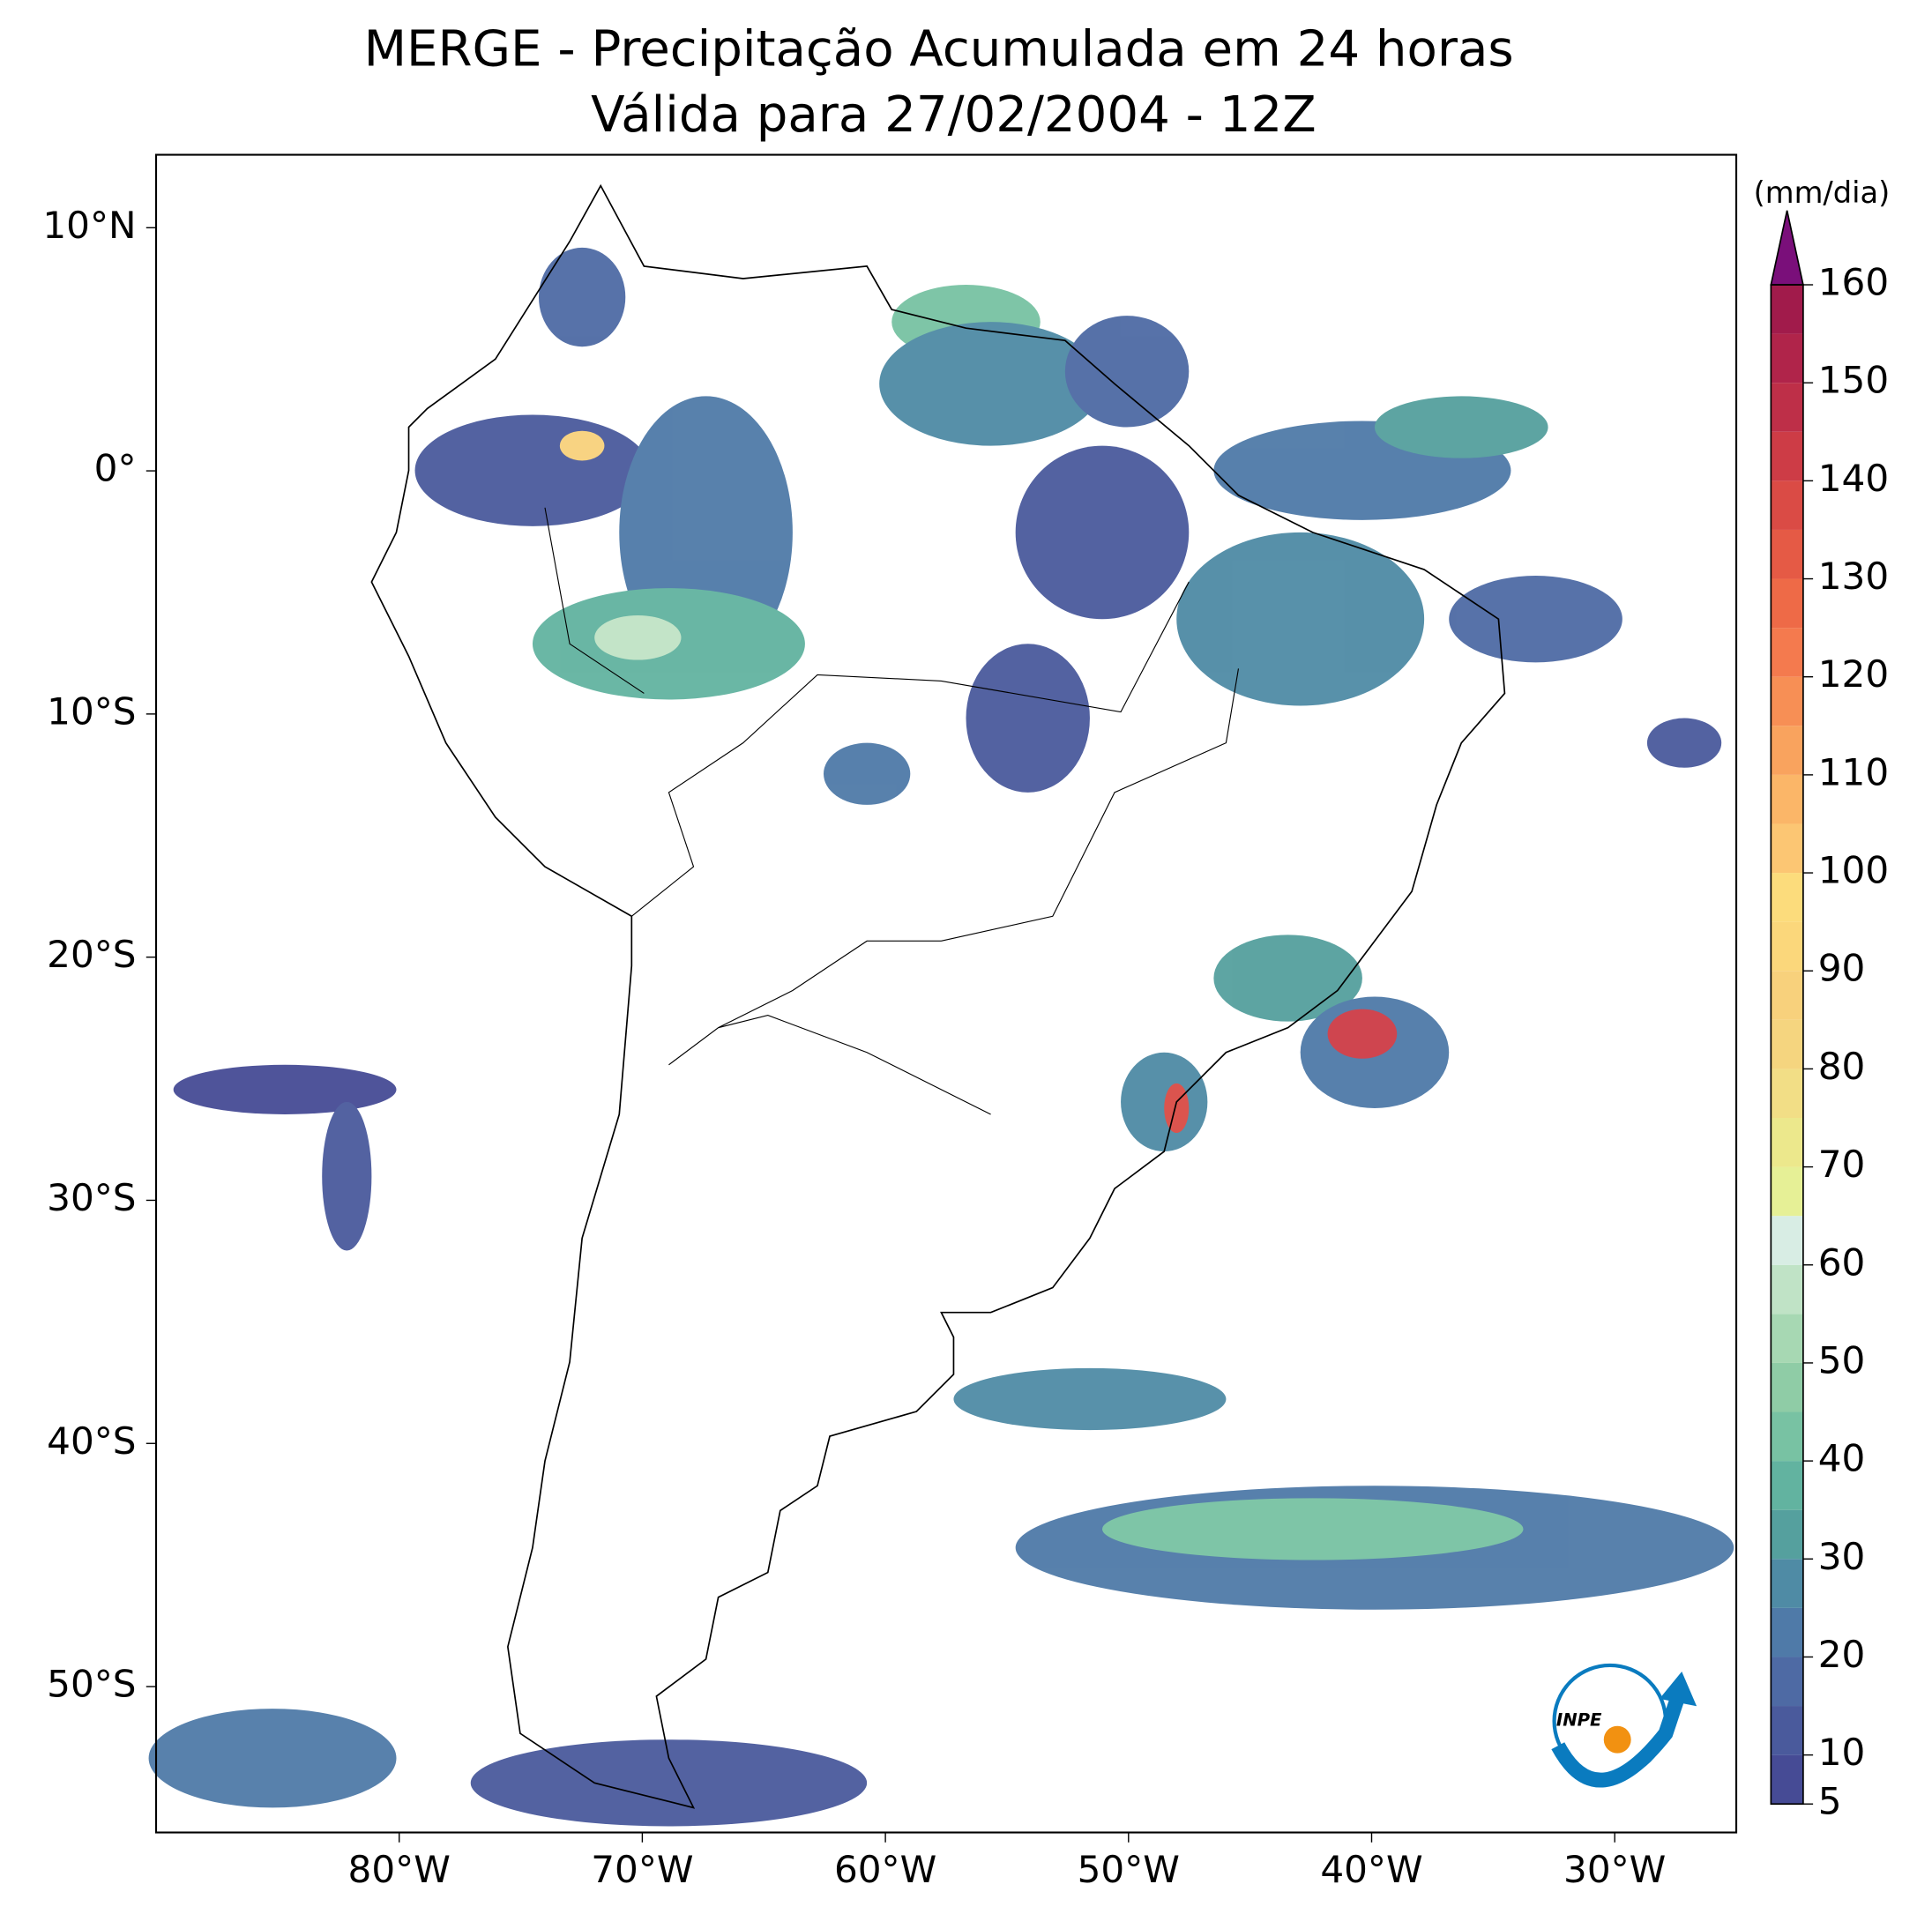  Describe the element at coordinates (1822, 192) in the screenshot. I see `colorbar-unit: (mm/dia)` at that location.